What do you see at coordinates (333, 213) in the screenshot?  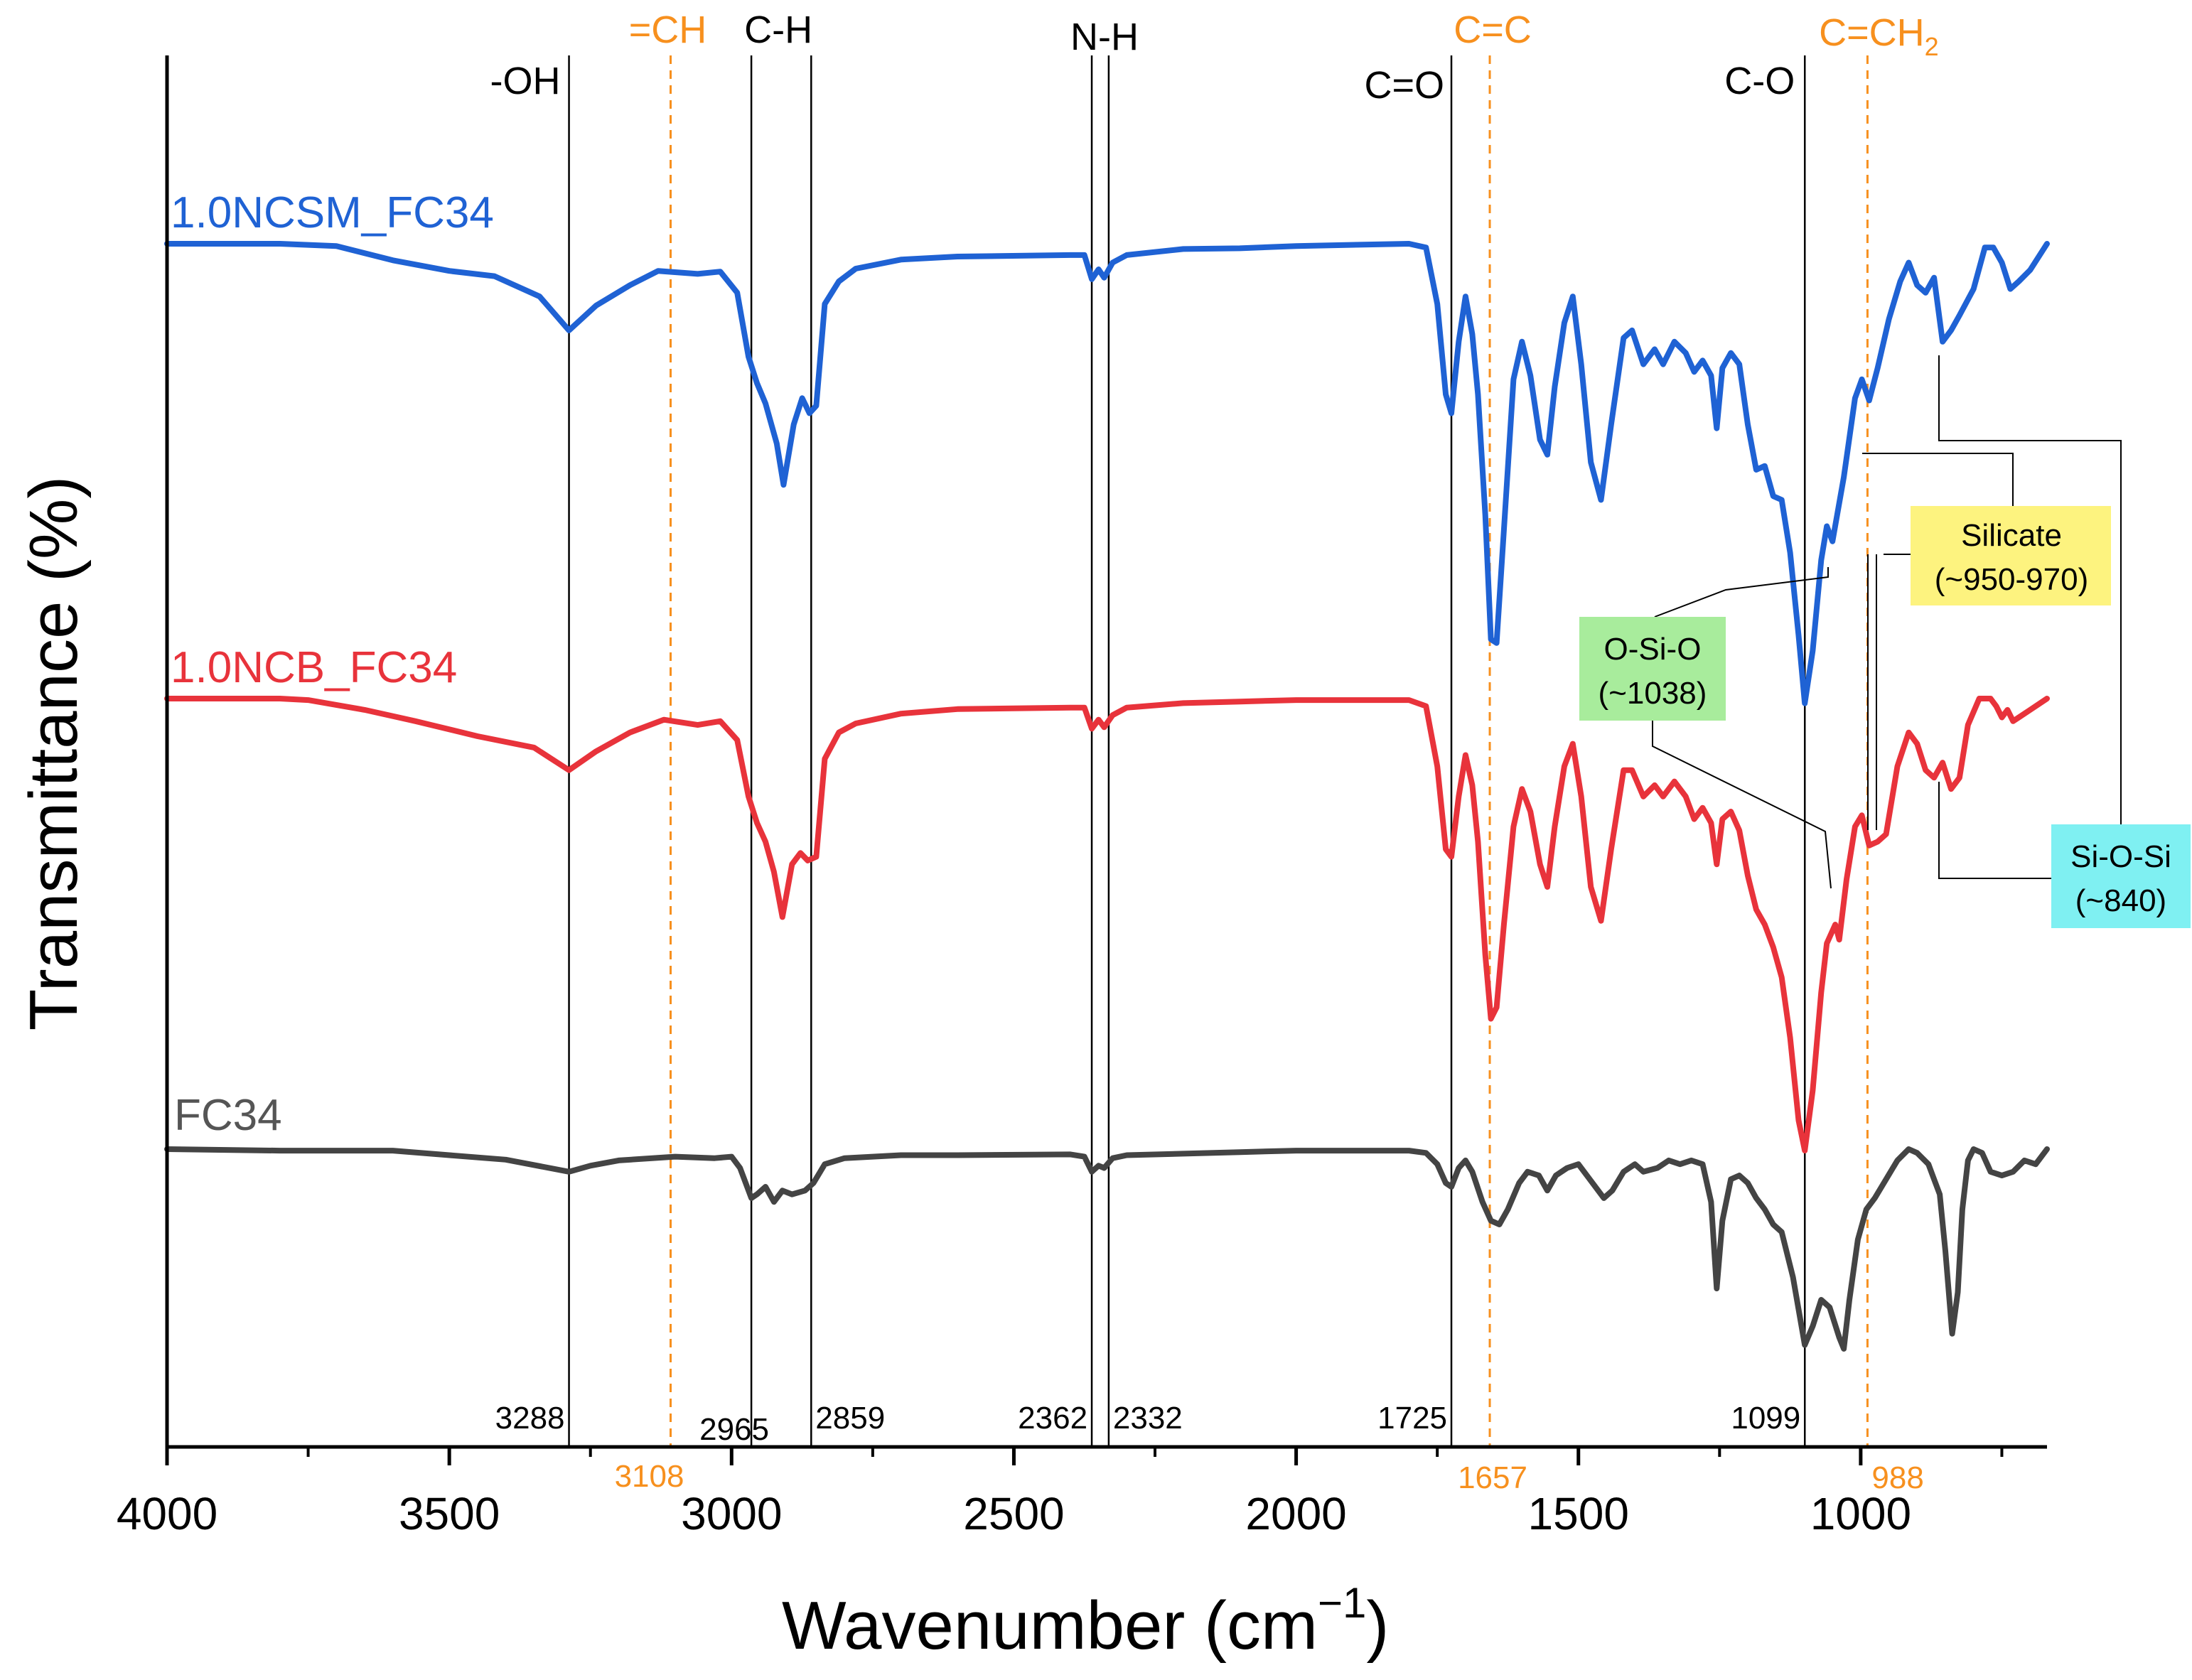 I see `series-label-ncsm: 1.0NCSM_FC34` at bounding box center [333, 213].